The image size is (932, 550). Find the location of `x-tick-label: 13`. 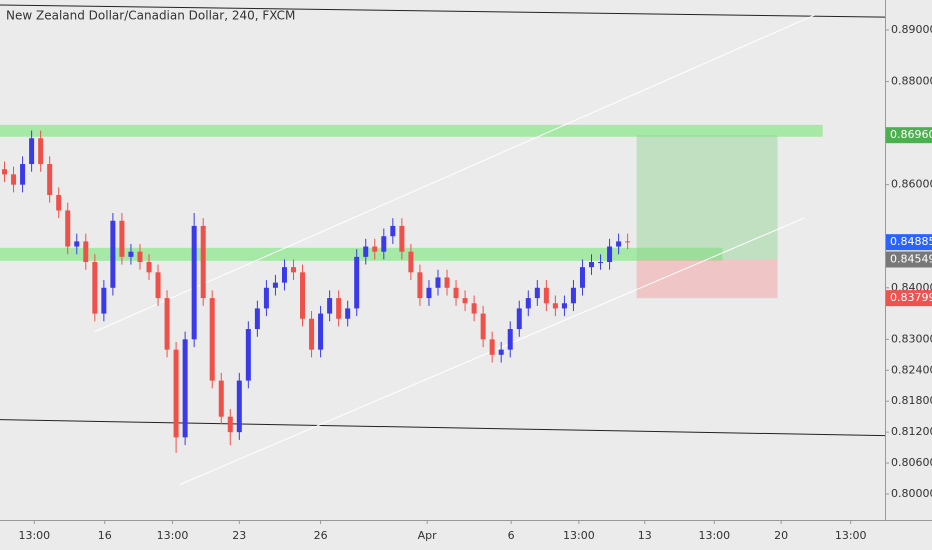

x-tick-label: 13 is located at coordinates (645, 535).